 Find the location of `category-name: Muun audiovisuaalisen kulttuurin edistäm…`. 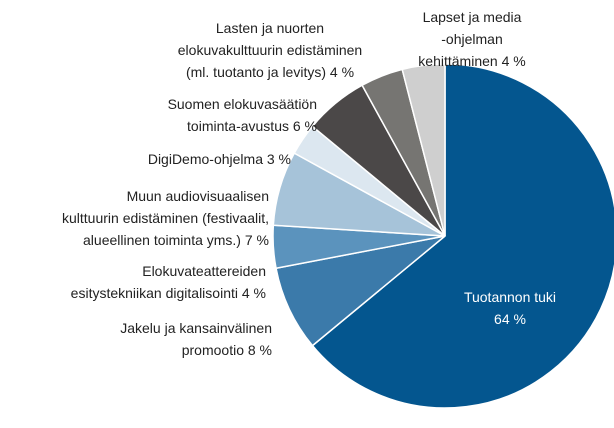

category-name: Muun audiovisuaalisen kulttuurin edistäm… is located at coordinates (165, 218).